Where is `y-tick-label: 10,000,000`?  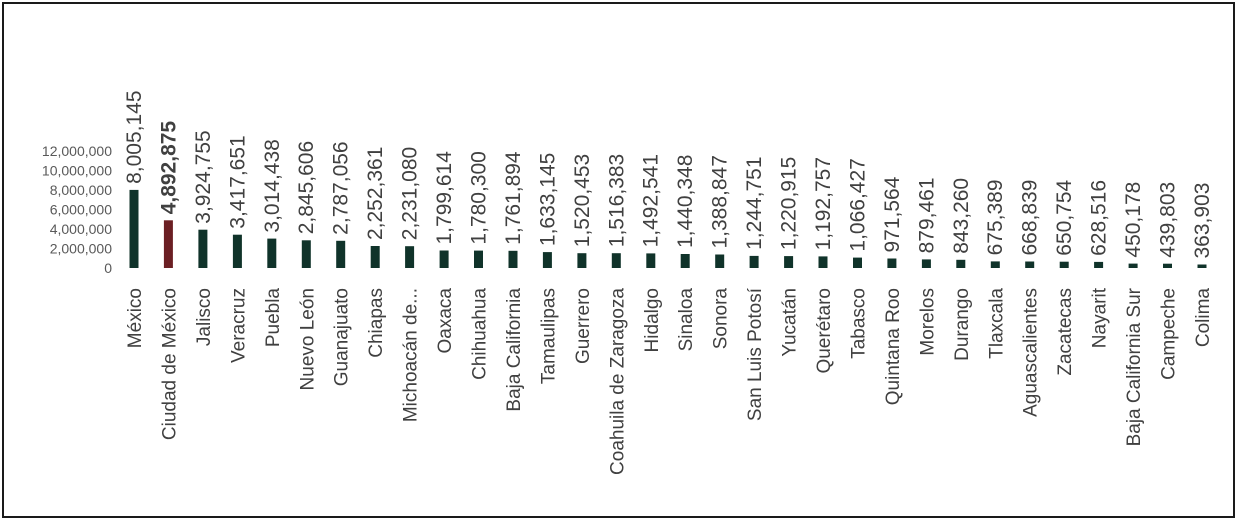 y-tick-label: 10,000,000 is located at coordinates (77, 171).